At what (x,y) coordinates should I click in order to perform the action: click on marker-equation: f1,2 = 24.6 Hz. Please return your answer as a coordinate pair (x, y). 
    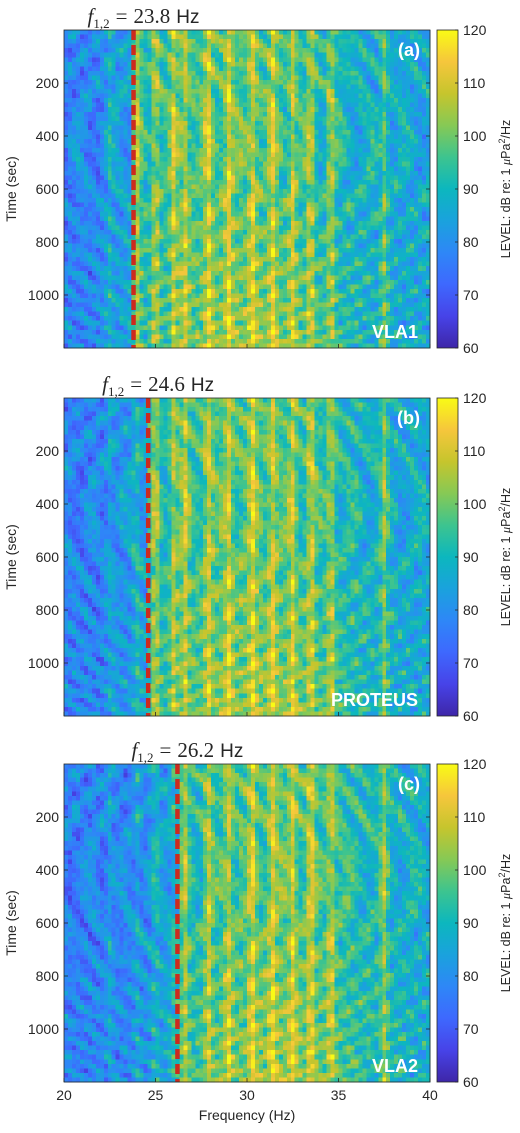
    Looking at the image, I should click on (158, 385).